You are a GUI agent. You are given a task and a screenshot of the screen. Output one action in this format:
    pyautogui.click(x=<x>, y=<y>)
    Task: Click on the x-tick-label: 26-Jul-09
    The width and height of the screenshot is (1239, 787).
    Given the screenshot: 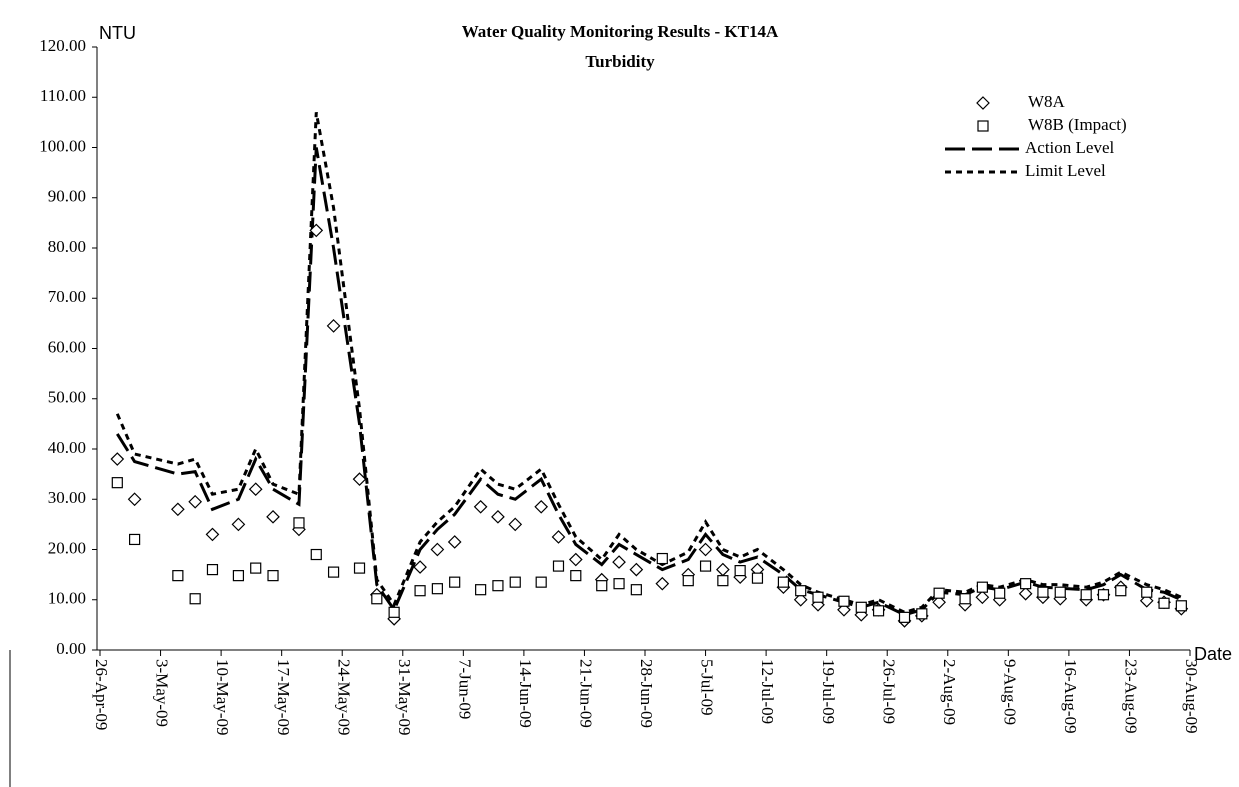 What is the action you would take?
    pyautogui.click(x=888, y=691)
    